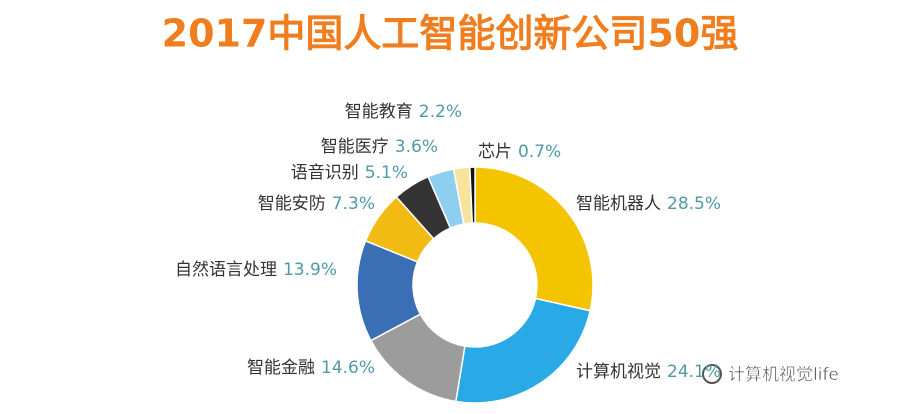 The height and width of the screenshot is (414, 914). I want to click on value-label: 2.2%, so click(440, 112).